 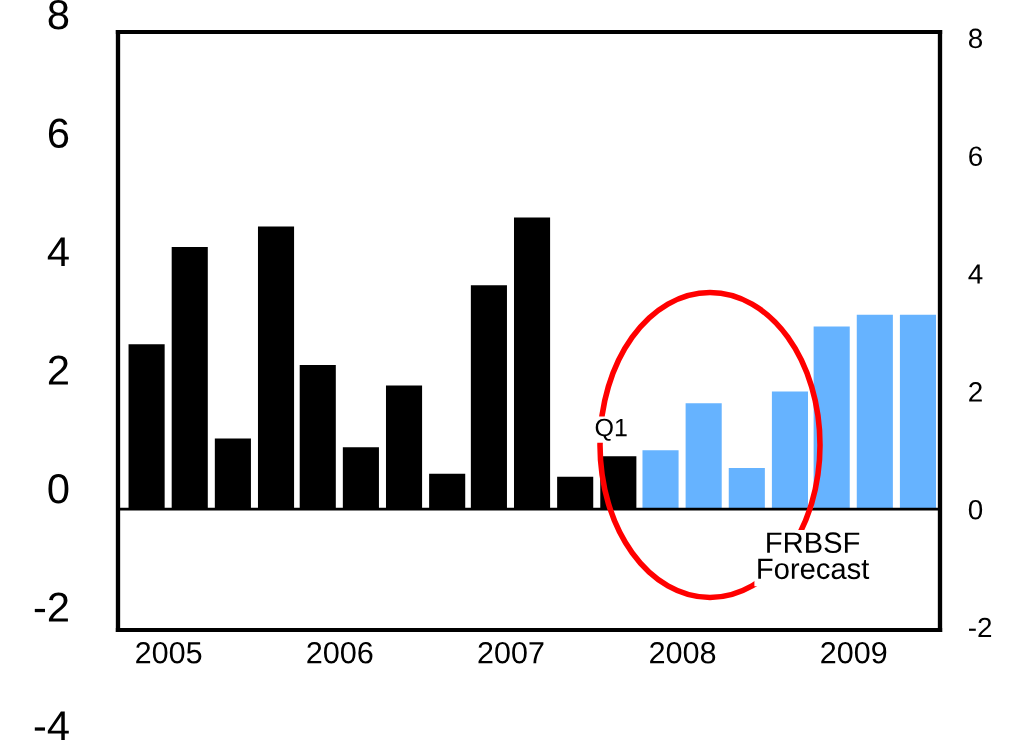 I want to click on y2-tick-label: 6, so click(x=976, y=156).